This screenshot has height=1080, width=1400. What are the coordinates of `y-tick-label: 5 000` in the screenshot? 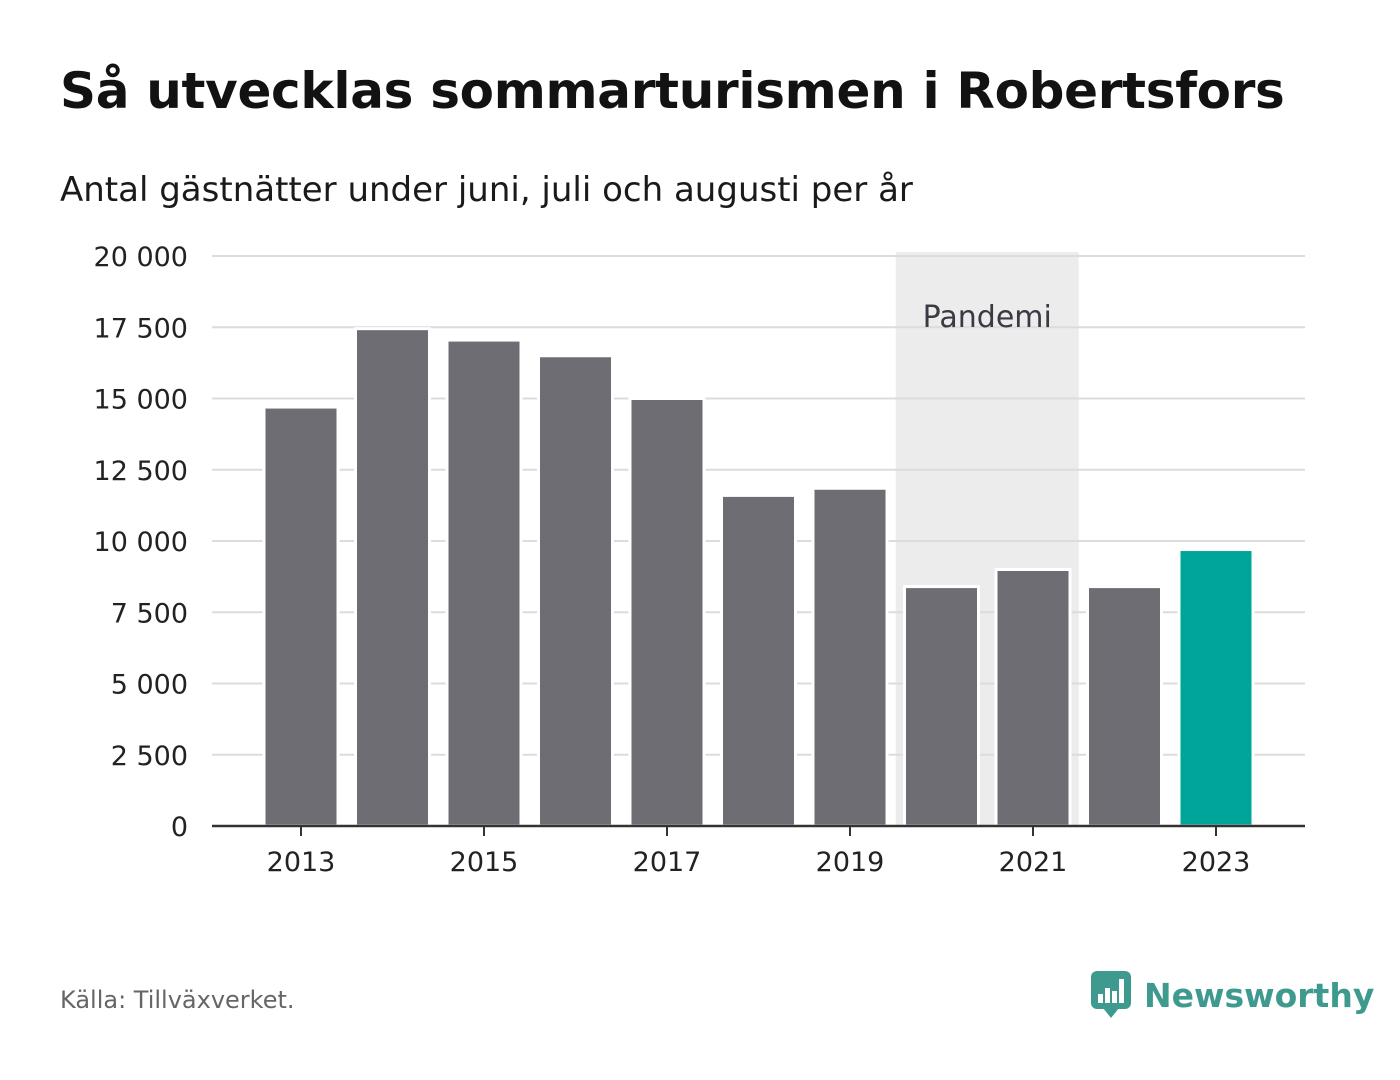 It's located at (149, 685).